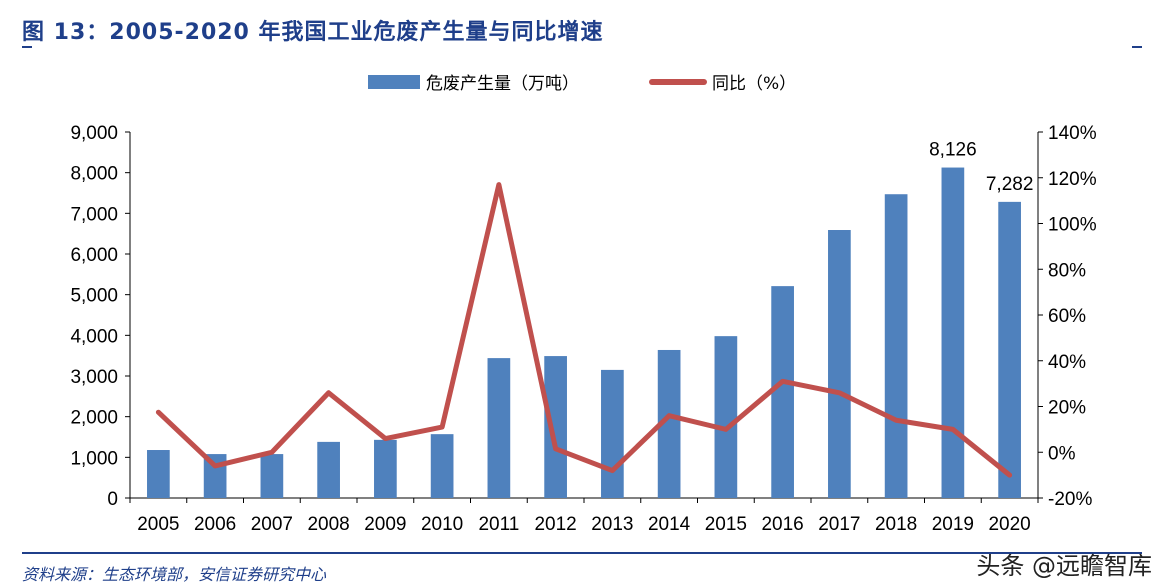 Image resolution: width=1166 pixels, height=588 pixels. I want to click on bar-2010, so click(442, 466).